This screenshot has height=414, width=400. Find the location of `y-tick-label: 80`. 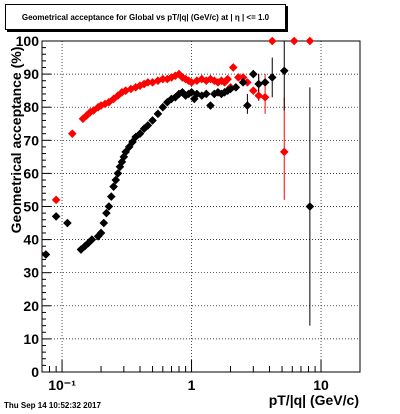

y-tick-label: 80 is located at coordinates (31, 107).